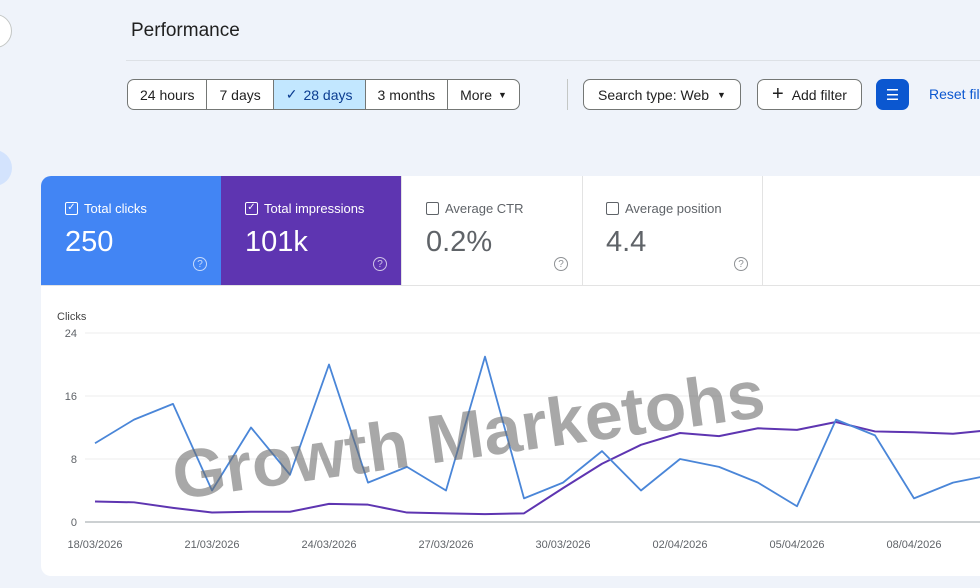  What do you see at coordinates (211, 545) in the screenshot?
I see `x-tick-label: 21/03/2026` at bounding box center [211, 545].